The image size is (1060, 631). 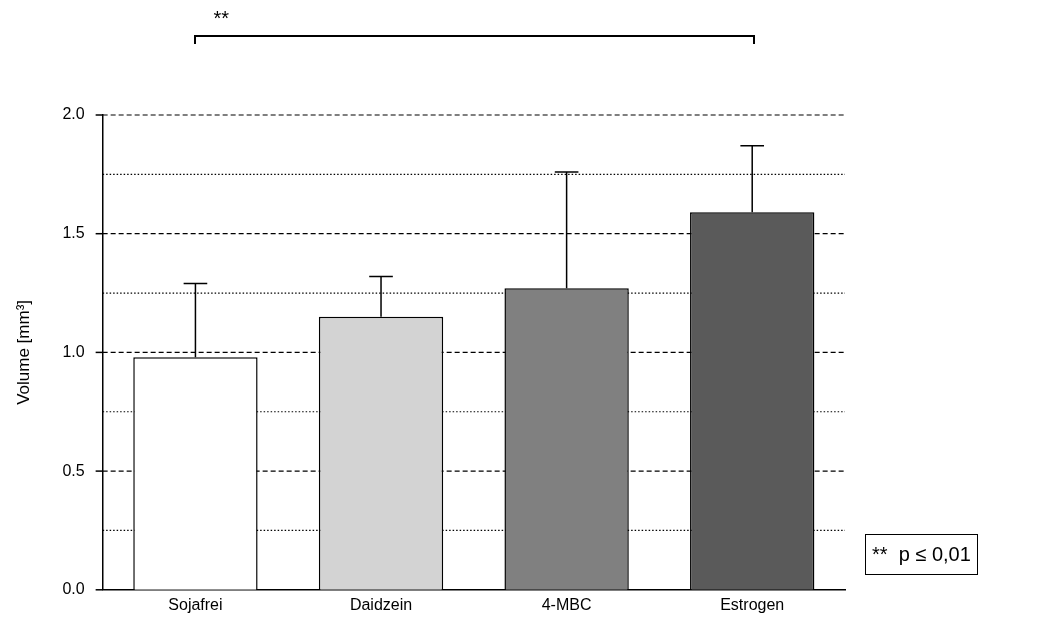 I want to click on y-axis-title: Volume [mm³], so click(x=23, y=352).